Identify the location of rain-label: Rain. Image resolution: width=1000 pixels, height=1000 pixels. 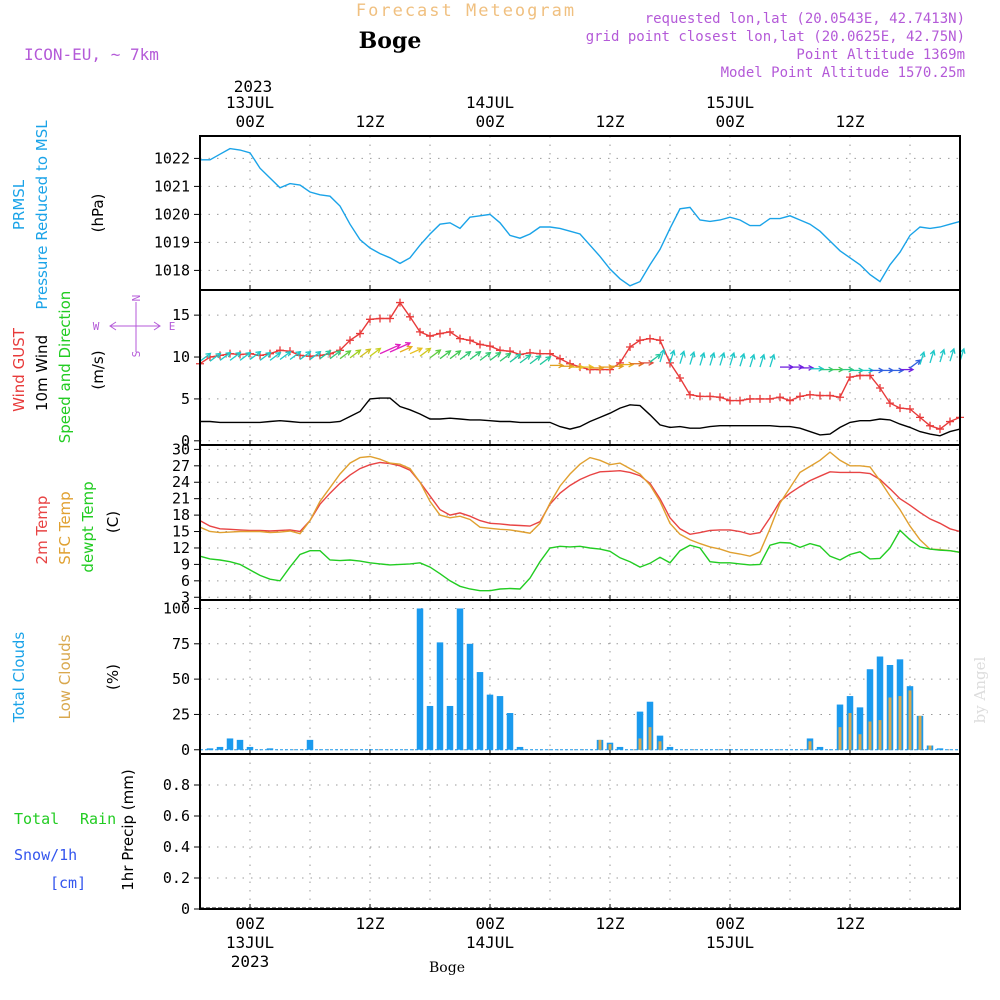
(98, 819).